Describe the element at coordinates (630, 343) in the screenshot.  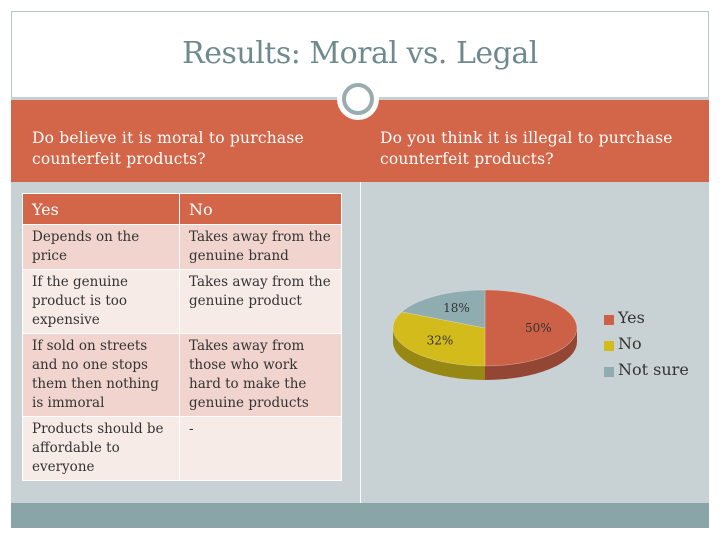
I see `legend-label-no: No` at that location.